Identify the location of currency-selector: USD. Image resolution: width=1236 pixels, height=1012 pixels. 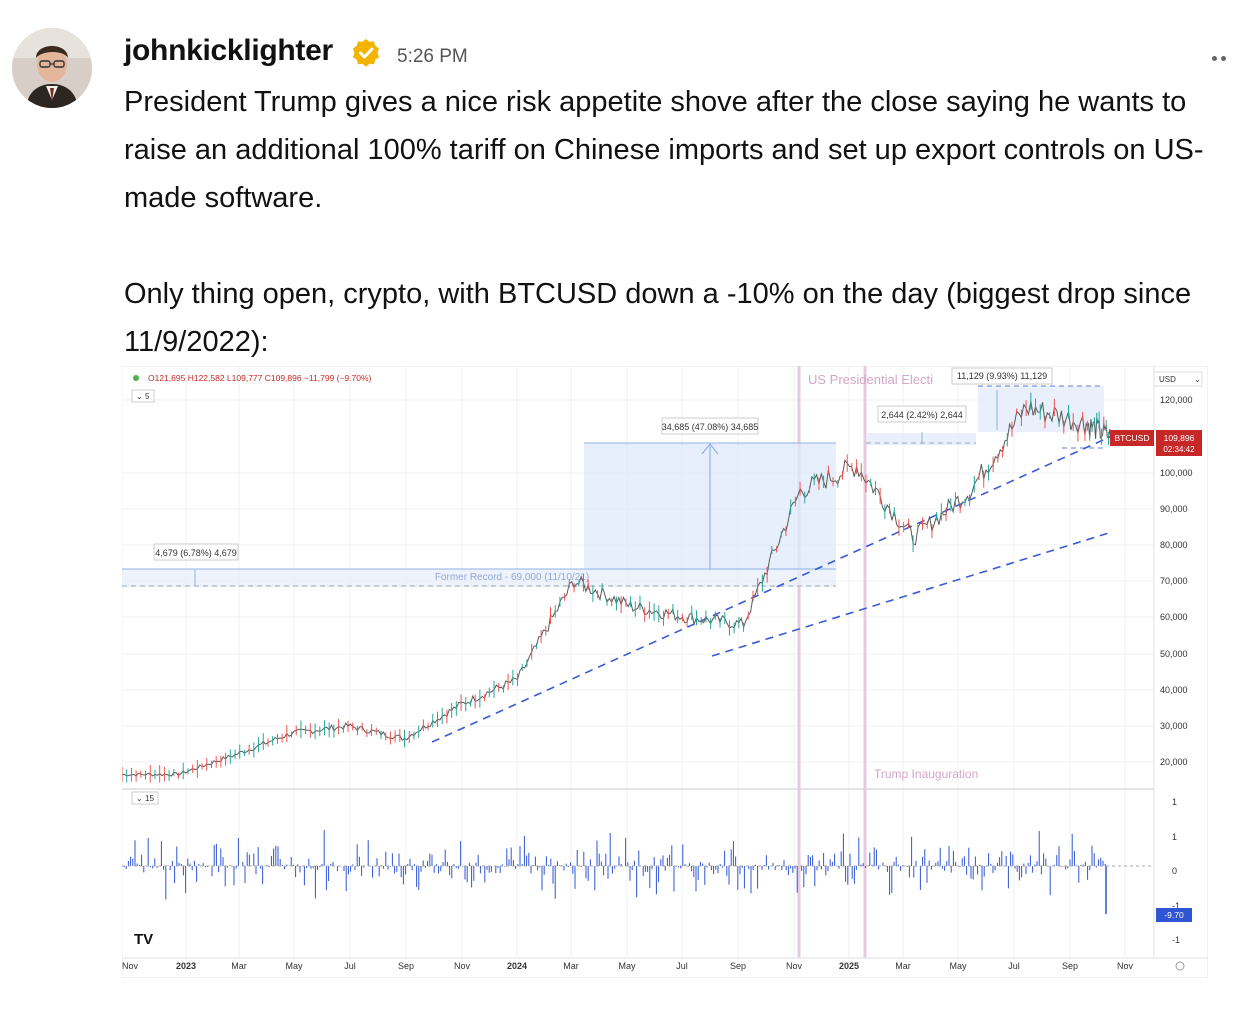
(1167, 379).